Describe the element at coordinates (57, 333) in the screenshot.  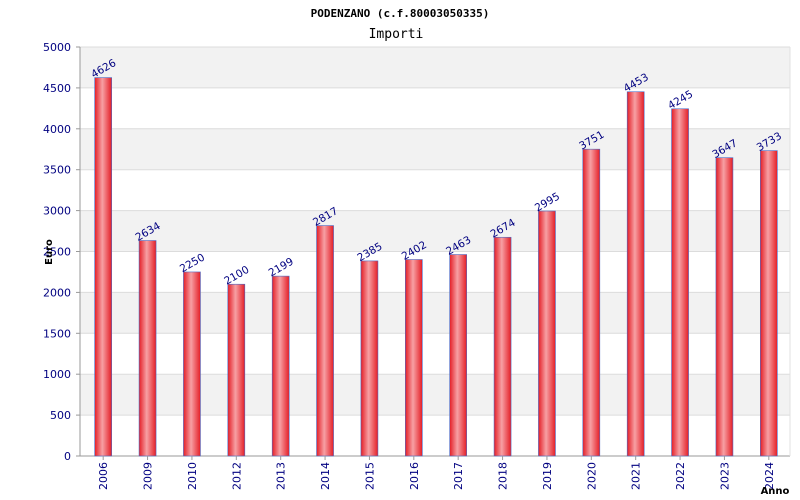
I see `y-tick-label: 1500` at that location.